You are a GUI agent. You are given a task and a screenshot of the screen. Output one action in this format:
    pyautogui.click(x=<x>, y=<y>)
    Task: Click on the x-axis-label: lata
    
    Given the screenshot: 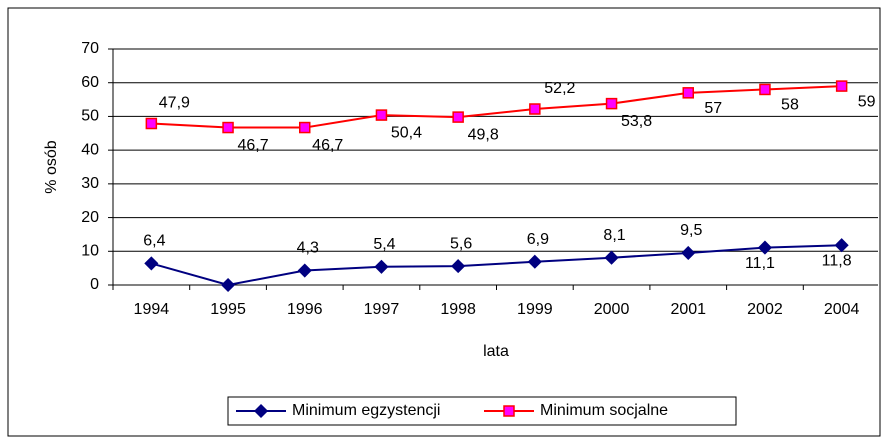 What is the action you would take?
    pyautogui.click(x=496, y=351)
    